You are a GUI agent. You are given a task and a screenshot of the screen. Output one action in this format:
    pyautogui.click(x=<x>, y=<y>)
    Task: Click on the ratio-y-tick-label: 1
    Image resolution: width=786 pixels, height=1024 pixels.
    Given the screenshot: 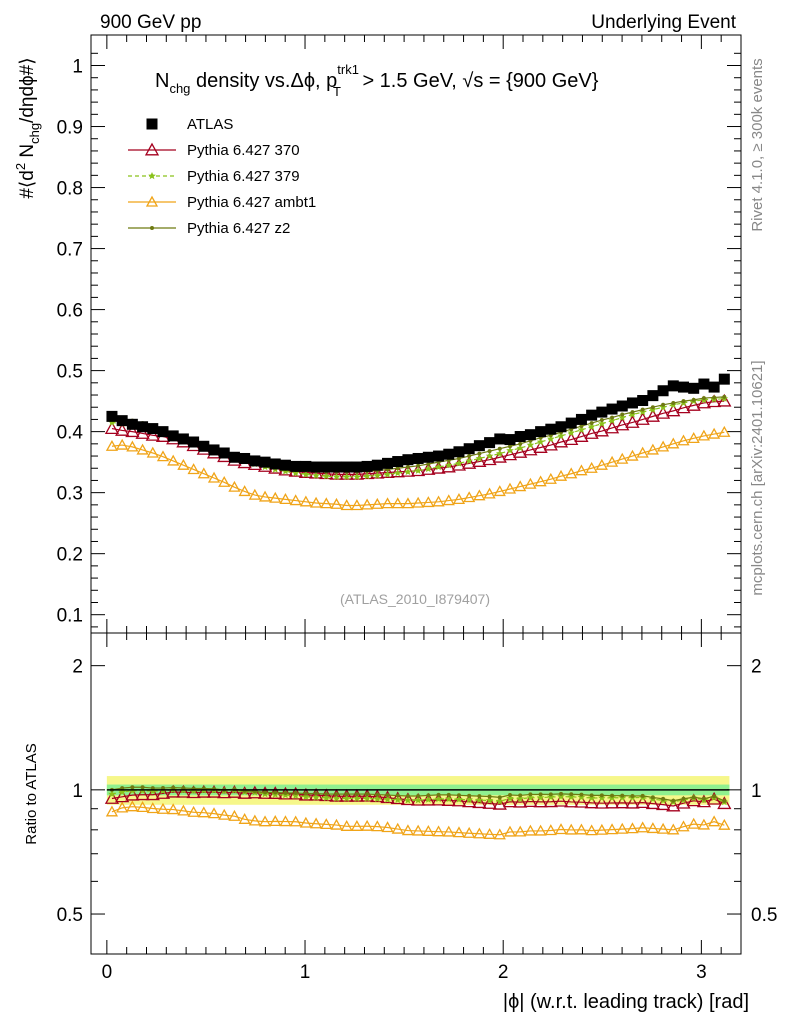 What is the action you would take?
    pyautogui.click(x=77, y=791)
    